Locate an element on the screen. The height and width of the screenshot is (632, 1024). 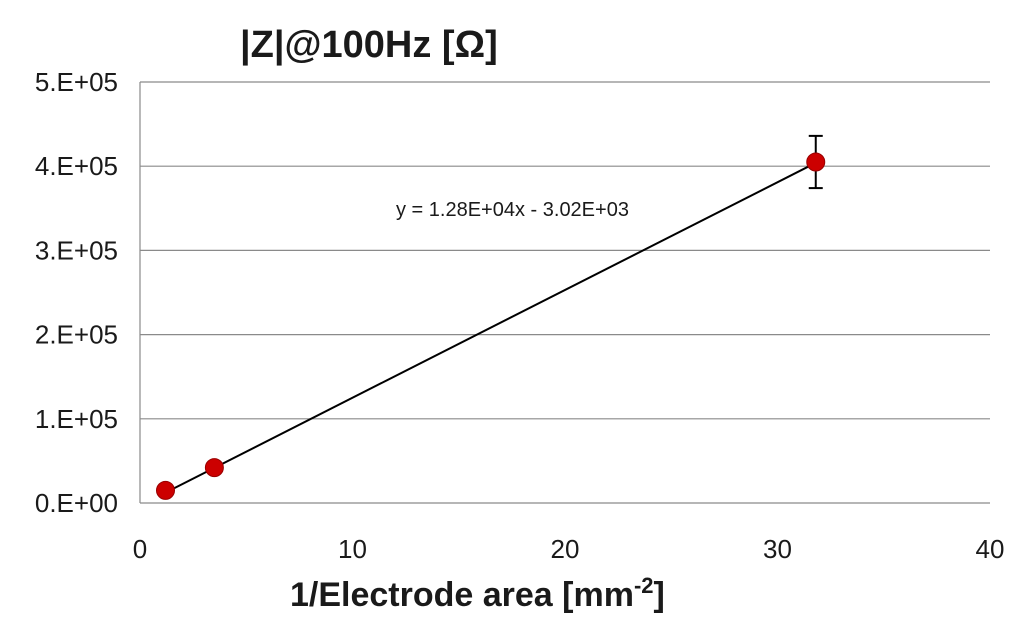
y-tick-label: 1.E+05 is located at coordinates (76, 419).